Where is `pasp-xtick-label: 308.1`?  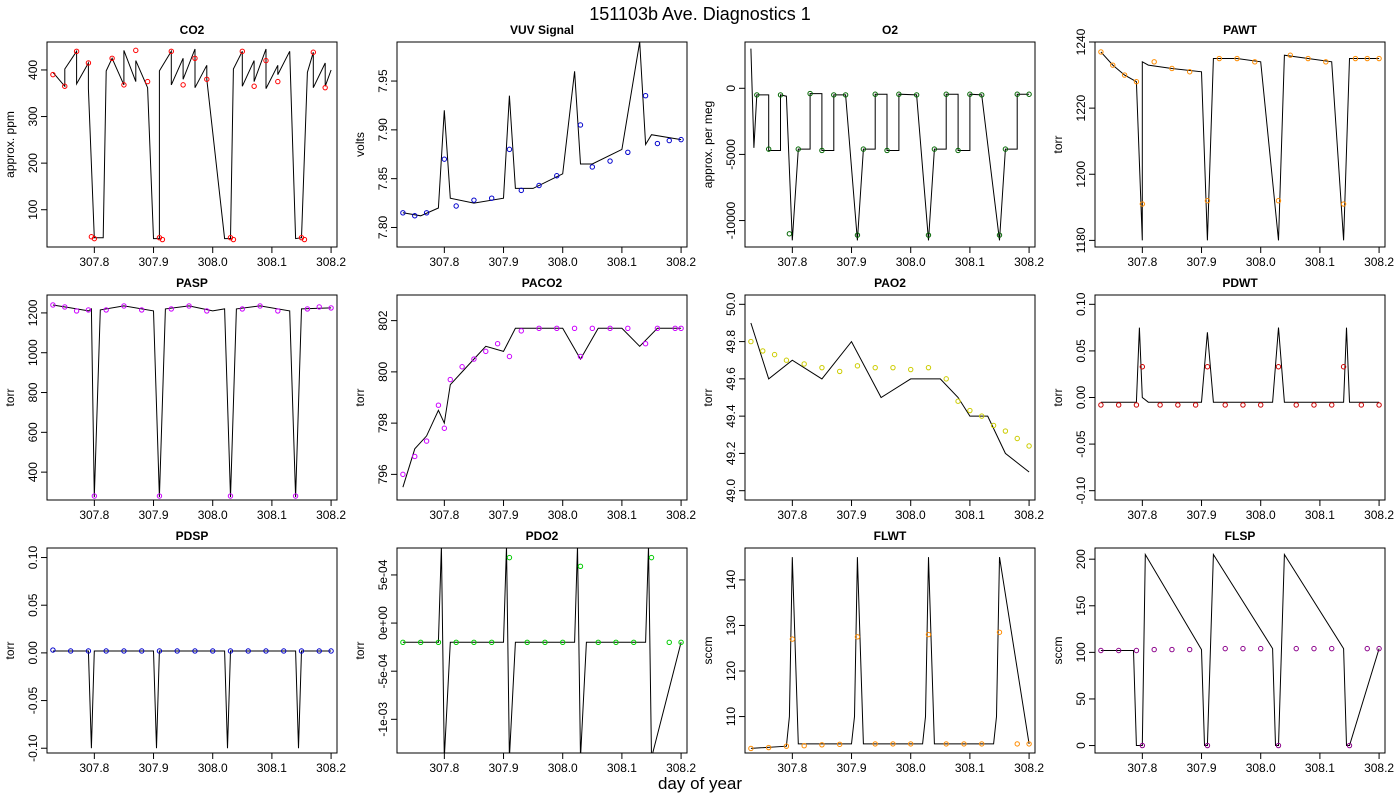 pasp-xtick-label: 308.1 is located at coordinates (272, 515).